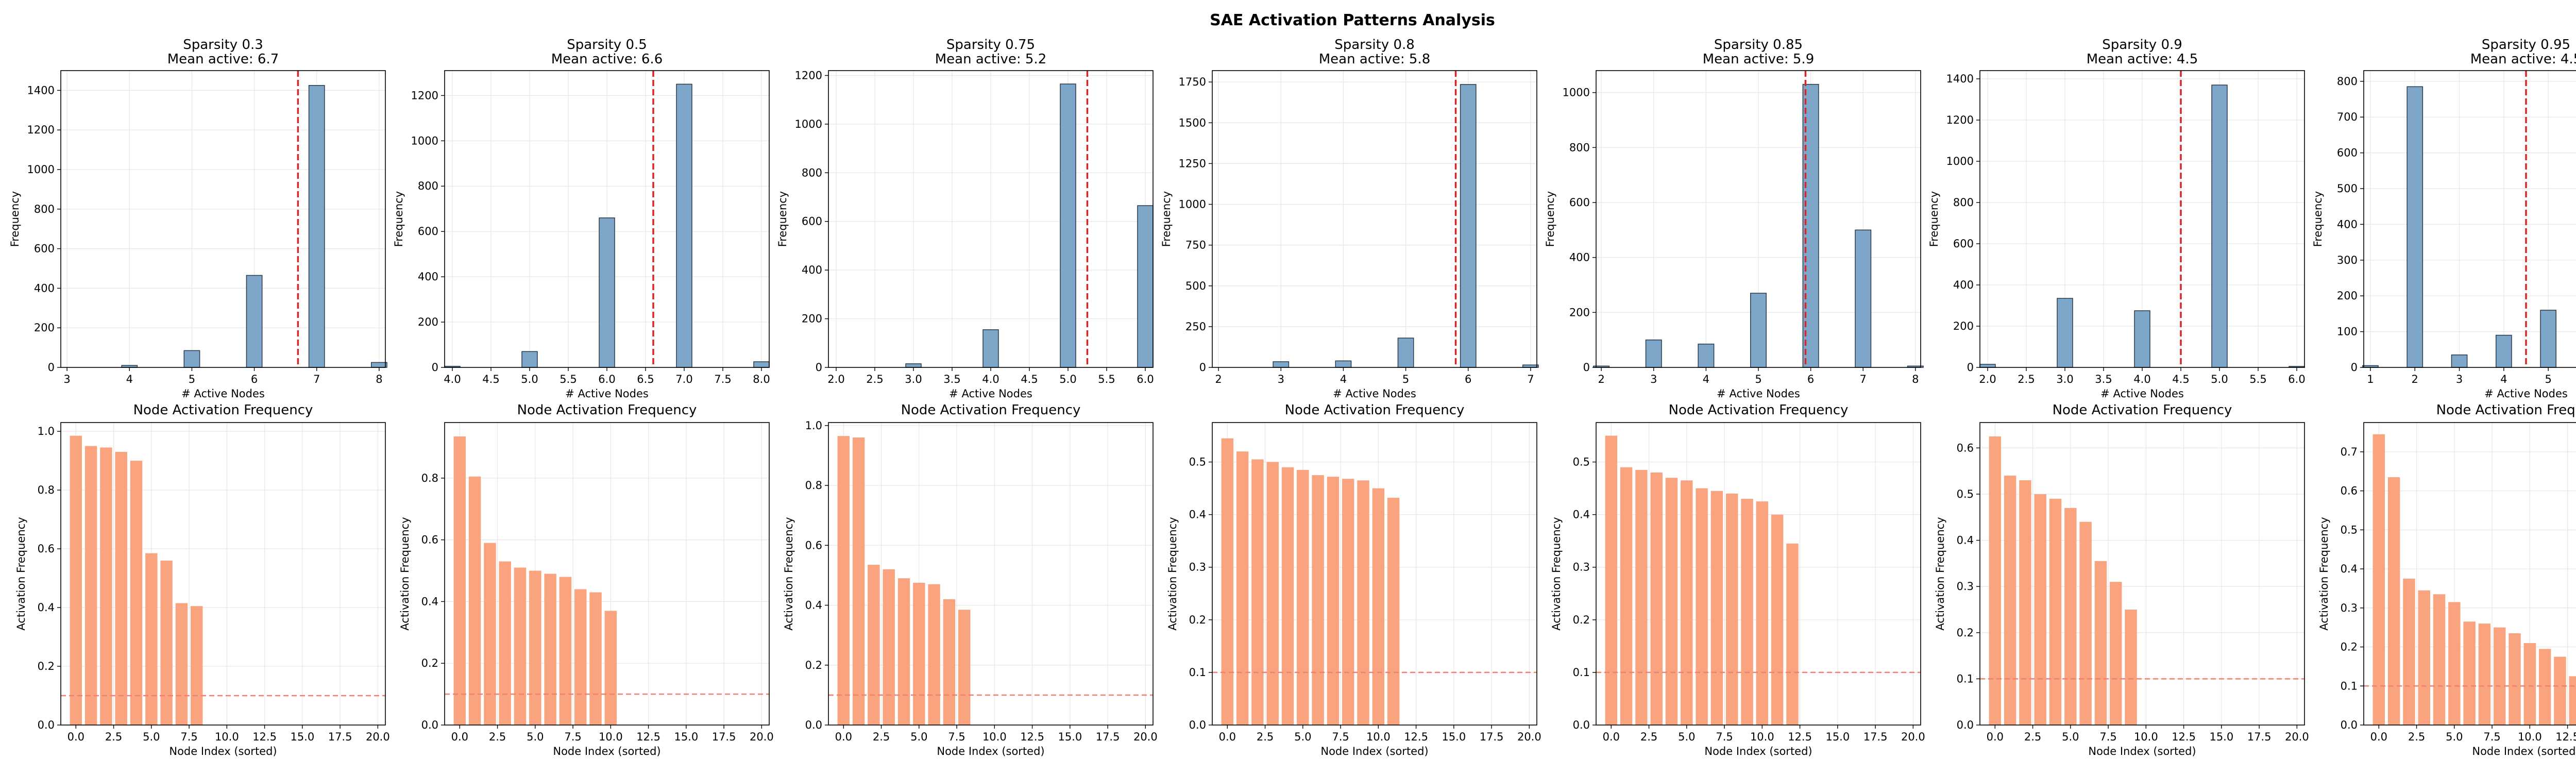  Describe the element at coordinates (1837, 737) in the screenshot. I see `x-tick-label: 15.0` at that location.